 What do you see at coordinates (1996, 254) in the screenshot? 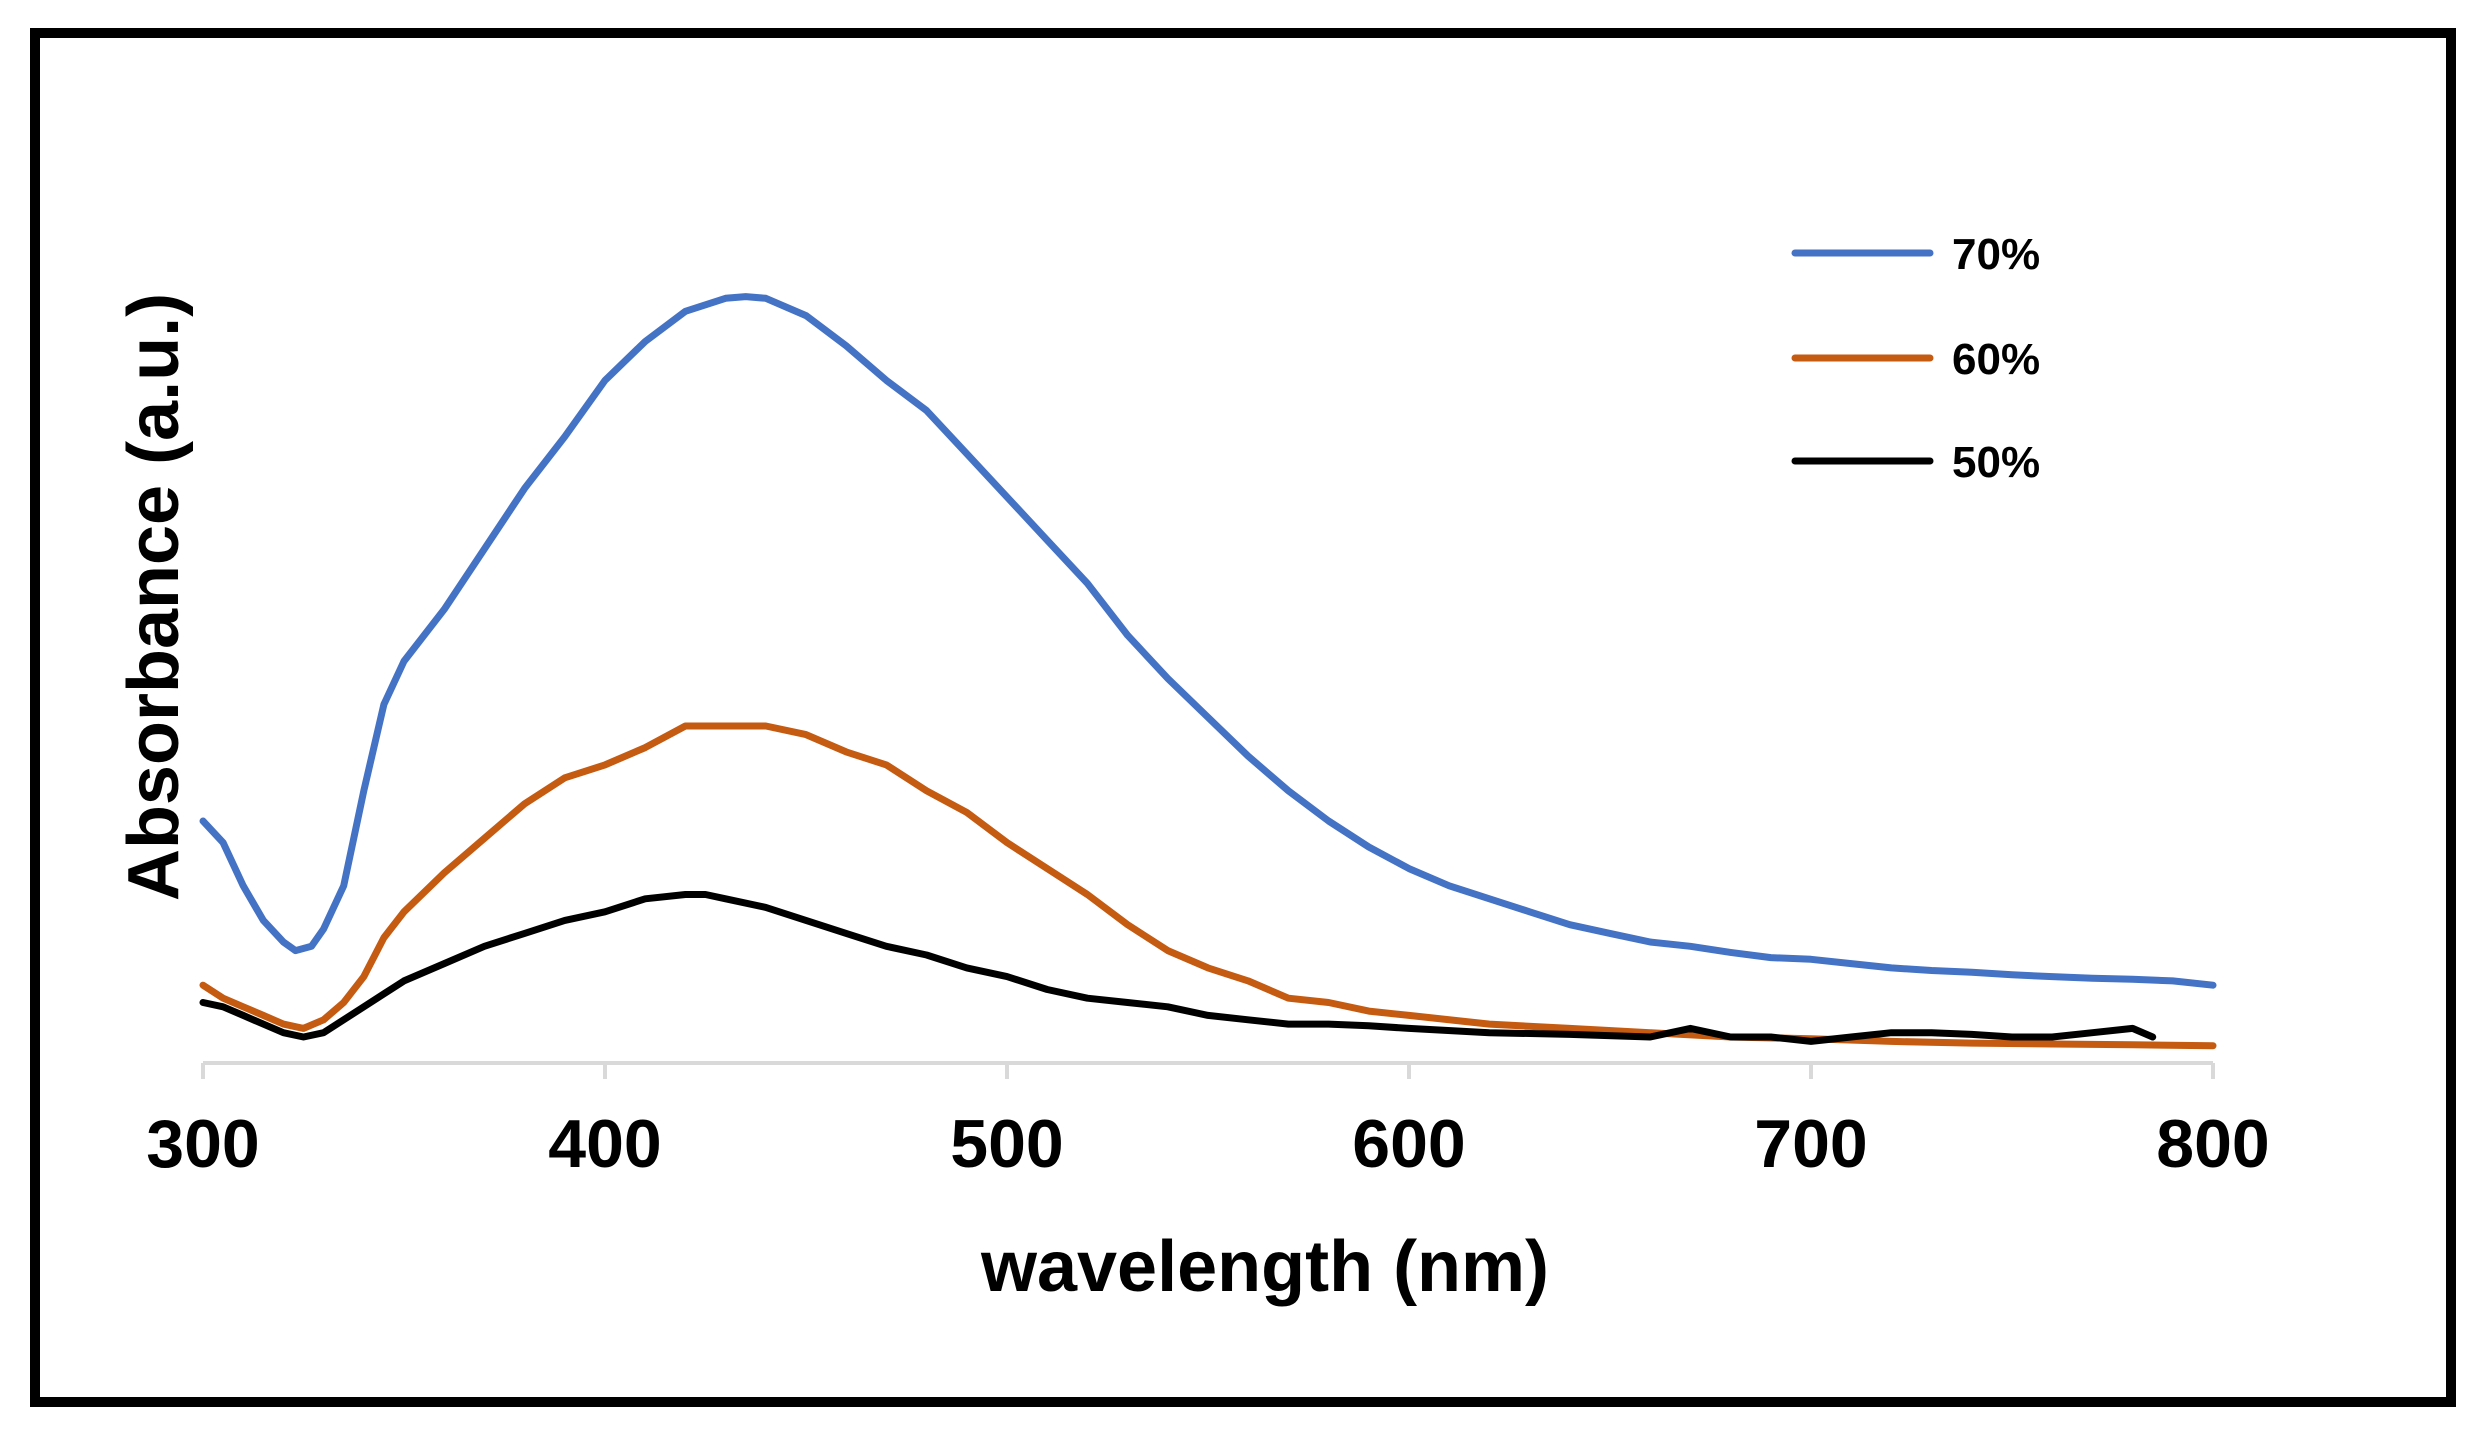
I see `legend-label: 70%` at bounding box center [1996, 254].